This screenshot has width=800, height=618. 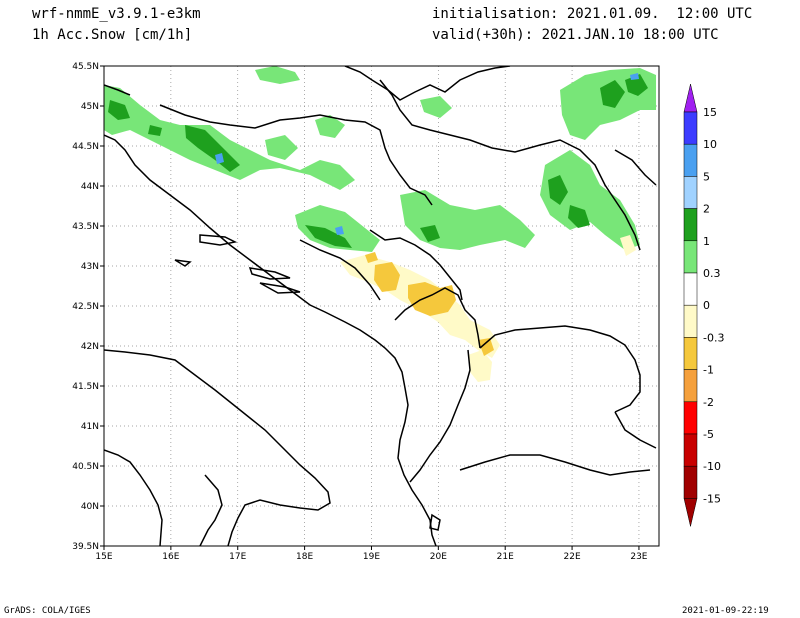 What do you see at coordinates (505, 557) in the screenshot?
I see `lon-tick-label: 21E` at bounding box center [505, 557].